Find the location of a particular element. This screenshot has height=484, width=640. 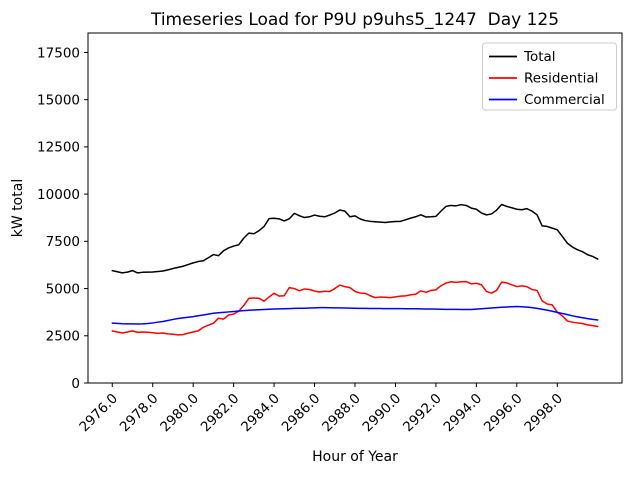

legend-label-total: Total is located at coordinates (539, 57).